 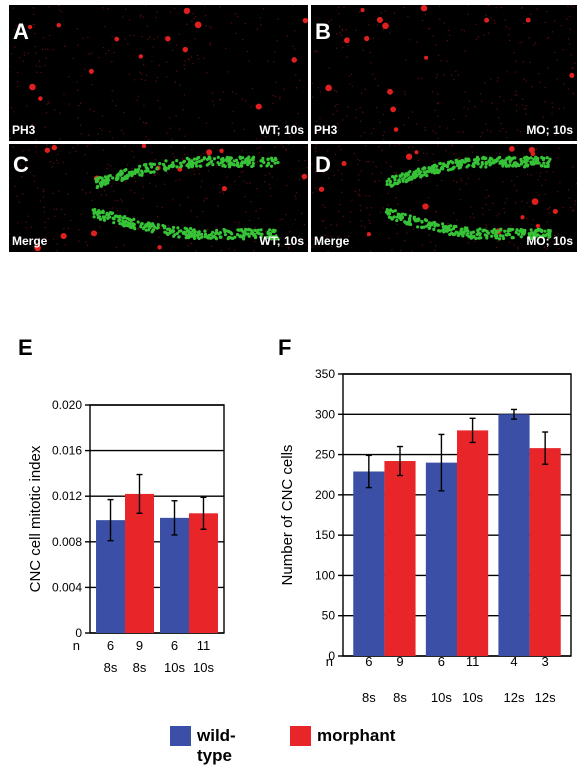 I want to click on y-tick-label: 0, so click(x=331, y=656).